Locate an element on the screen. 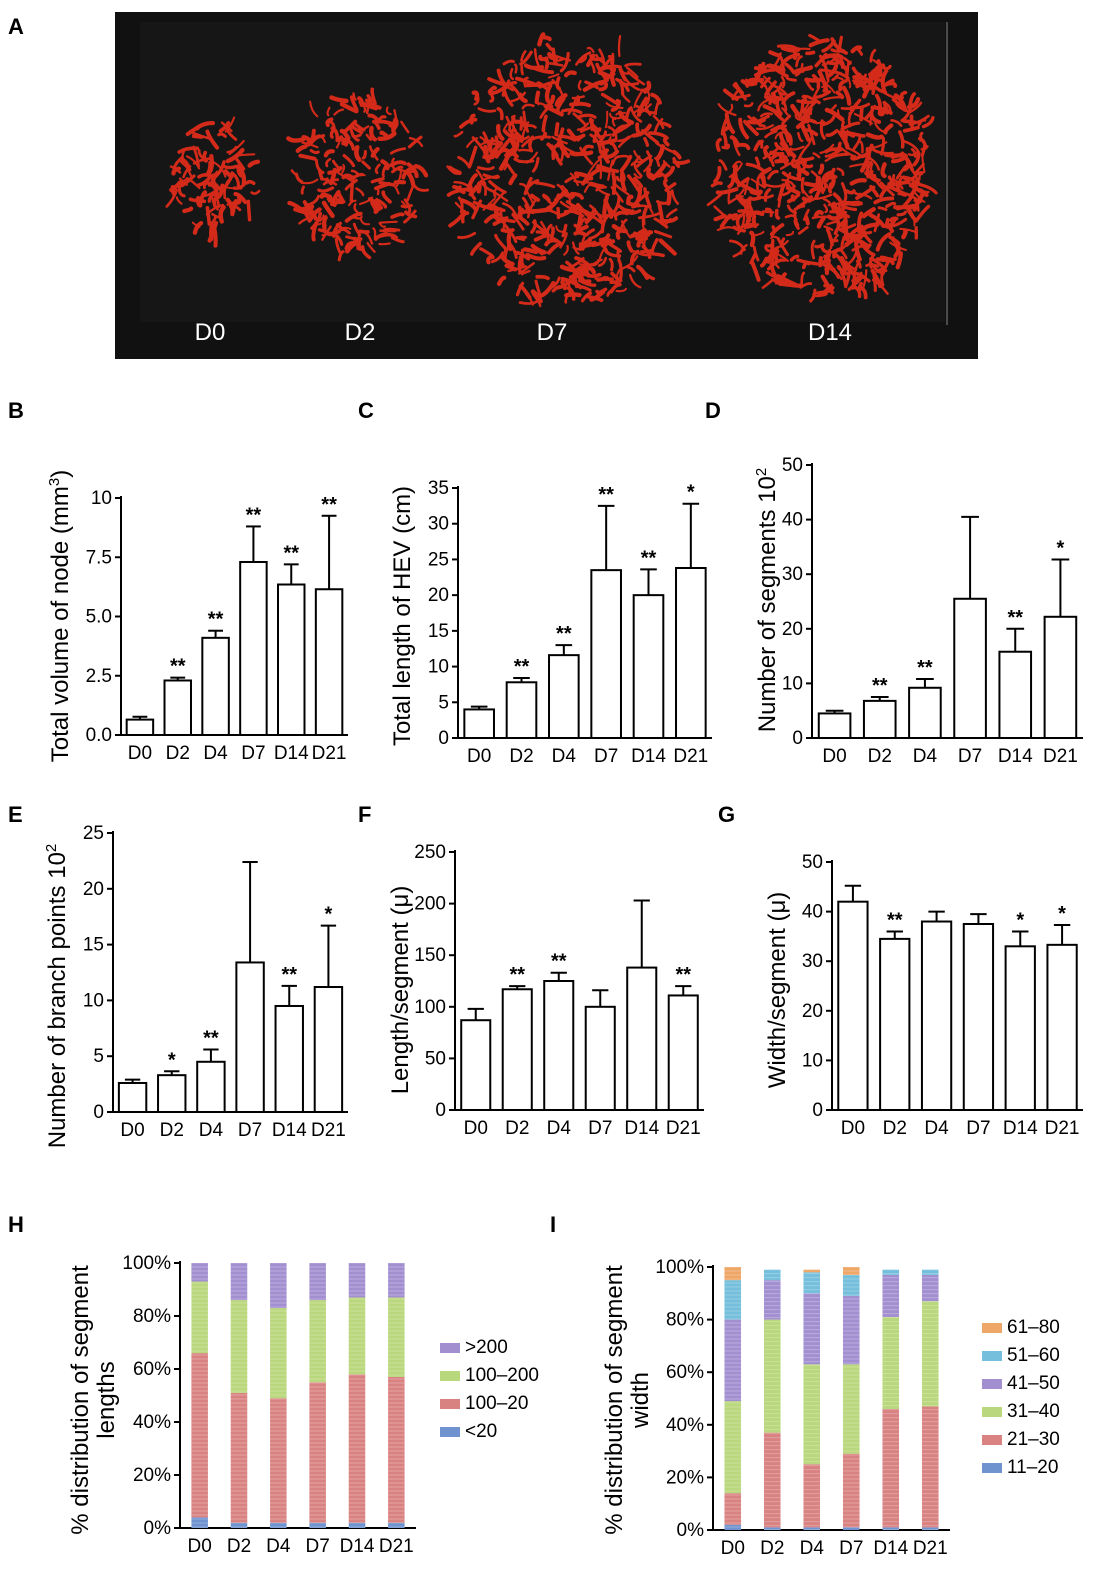 The width and height of the screenshot is (1100, 1570). y-tick-label: 150 is located at coordinates (430, 955).